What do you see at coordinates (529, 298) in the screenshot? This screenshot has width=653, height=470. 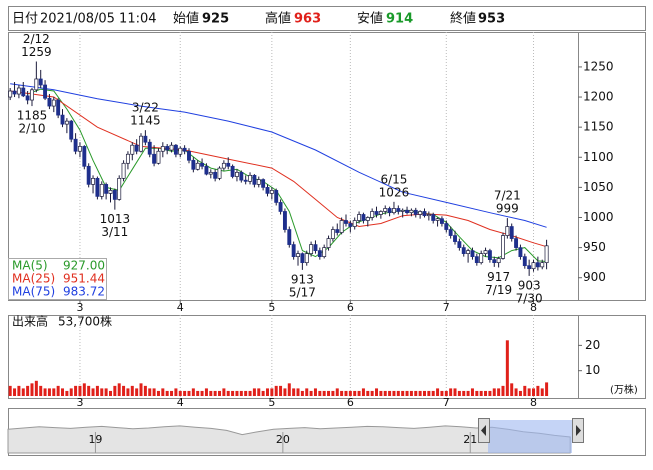 I see `annotation-date: 7/30` at bounding box center [529, 298].